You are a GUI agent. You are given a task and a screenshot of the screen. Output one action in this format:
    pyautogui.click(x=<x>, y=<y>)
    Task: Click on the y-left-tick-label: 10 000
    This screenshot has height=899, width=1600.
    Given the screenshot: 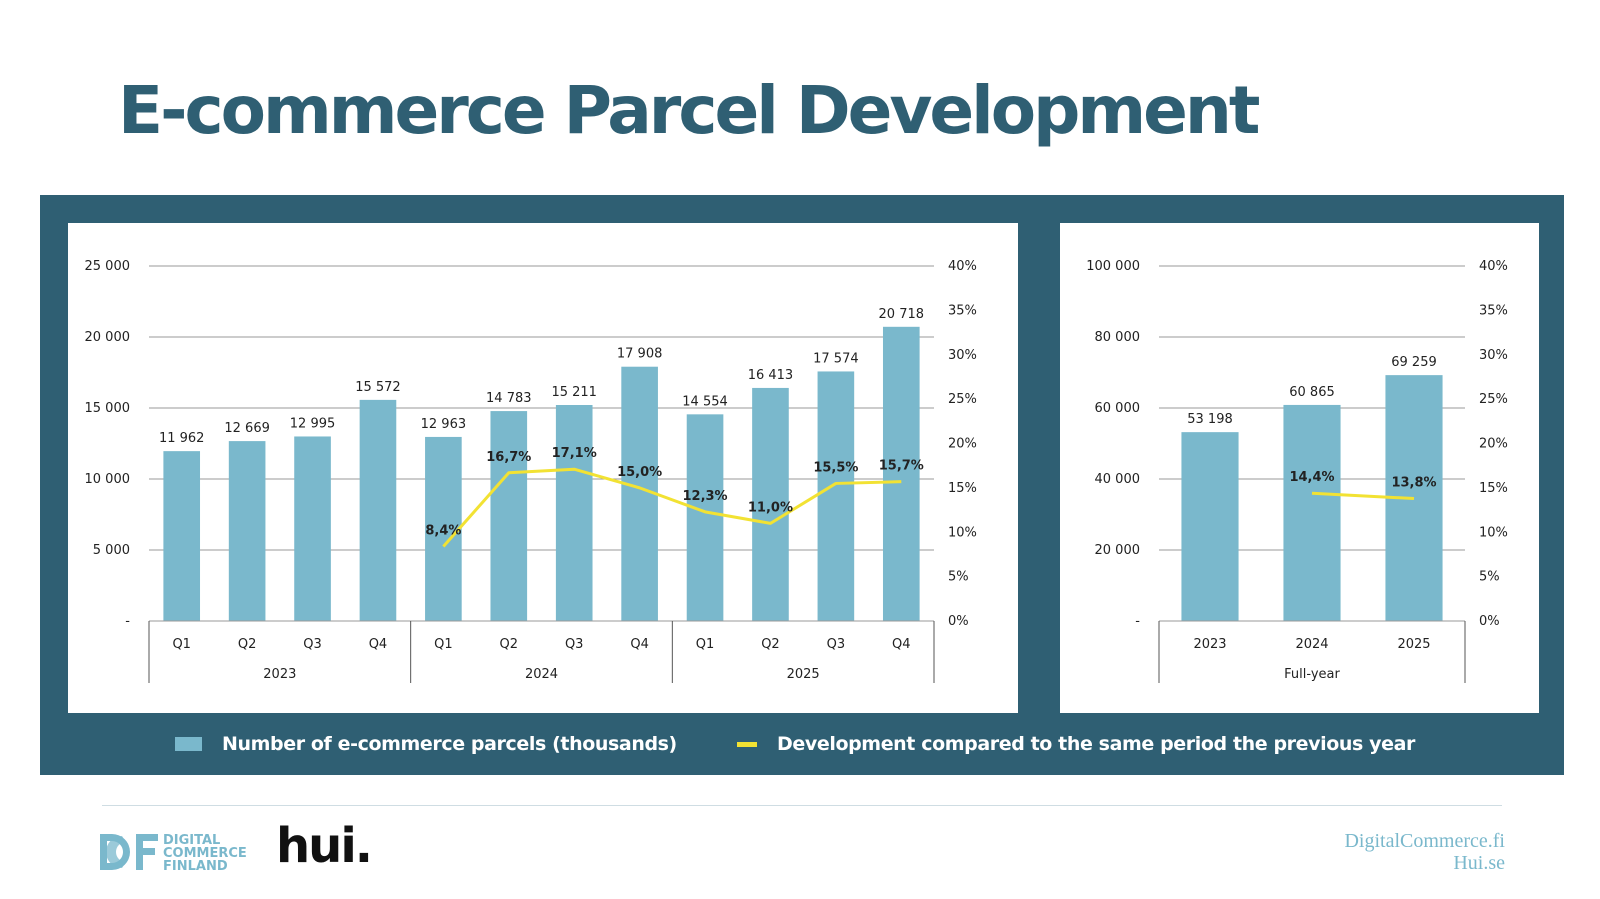 What is the action you would take?
    pyautogui.click(x=108, y=479)
    